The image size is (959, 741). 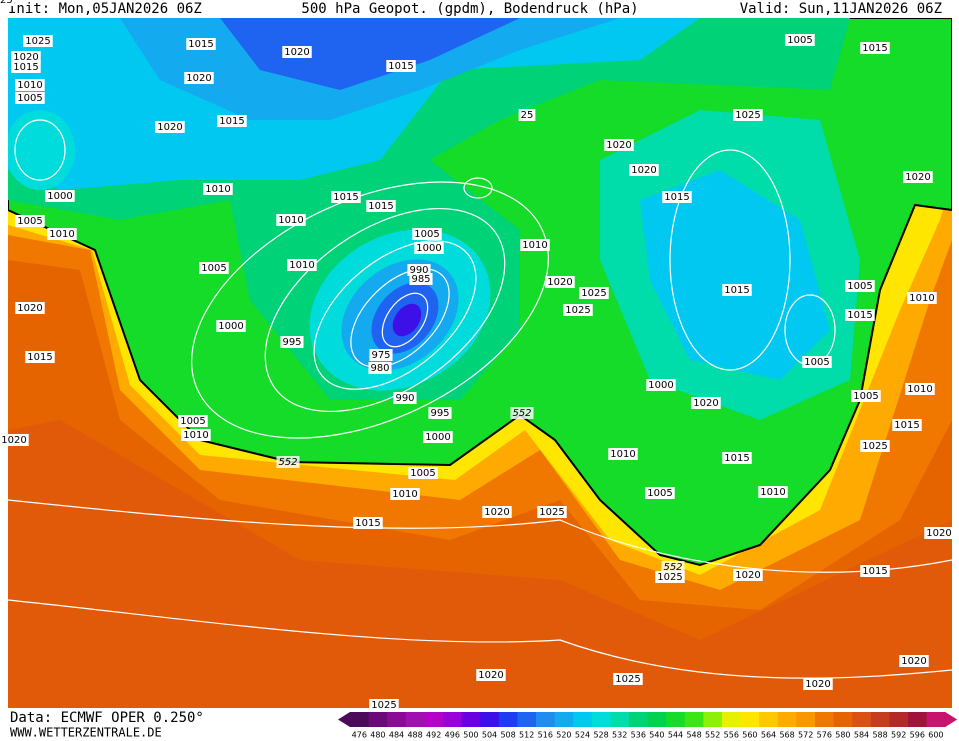 What do you see at coordinates (217, 189) in the screenshot?
I see `label-text: 1010` at bounding box center [217, 189].